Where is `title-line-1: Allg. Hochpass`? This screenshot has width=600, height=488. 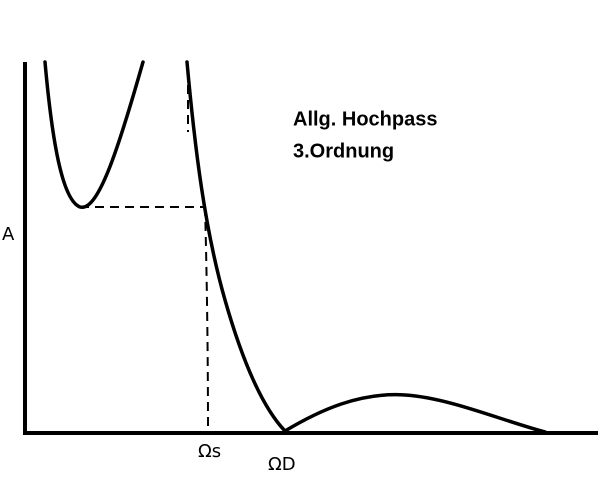 title-line-1: Allg. Hochpass is located at coordinates (365, 119).